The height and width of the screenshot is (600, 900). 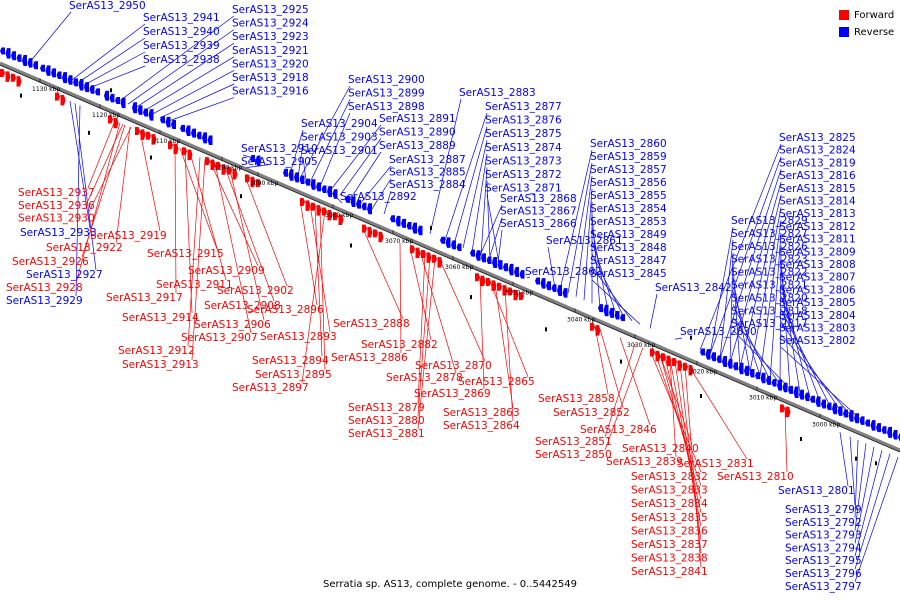 What do you see at coordinates (386, 80) in the screenshot?
I see `gene-label: SerAS13_2900` at bounding box center [386, 80].